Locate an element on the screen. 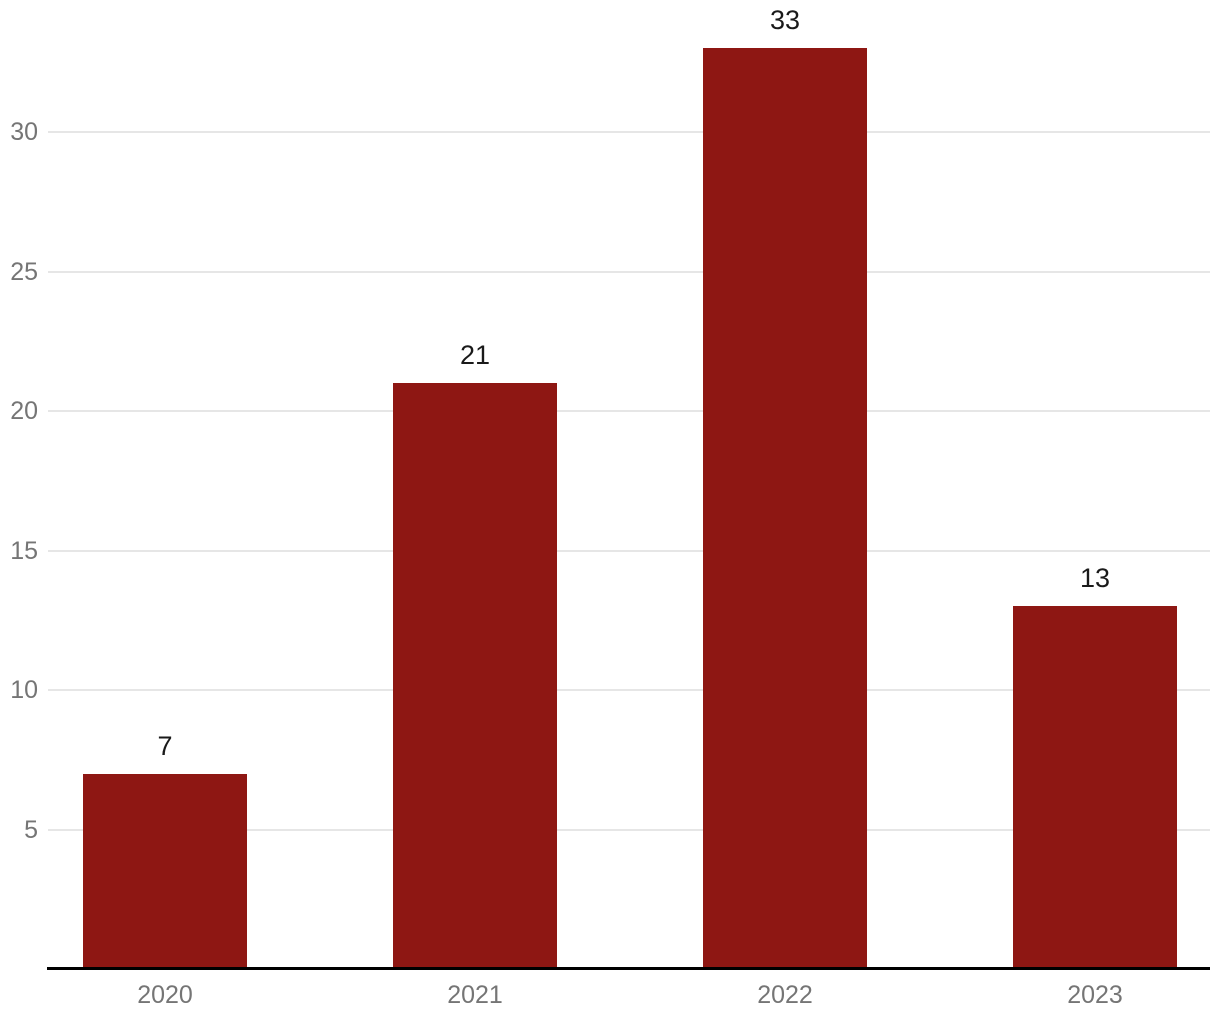 This screenshot has height=1020, width=1220. bar-value-label-2023: 13 is located at coordinates (1095, 578).